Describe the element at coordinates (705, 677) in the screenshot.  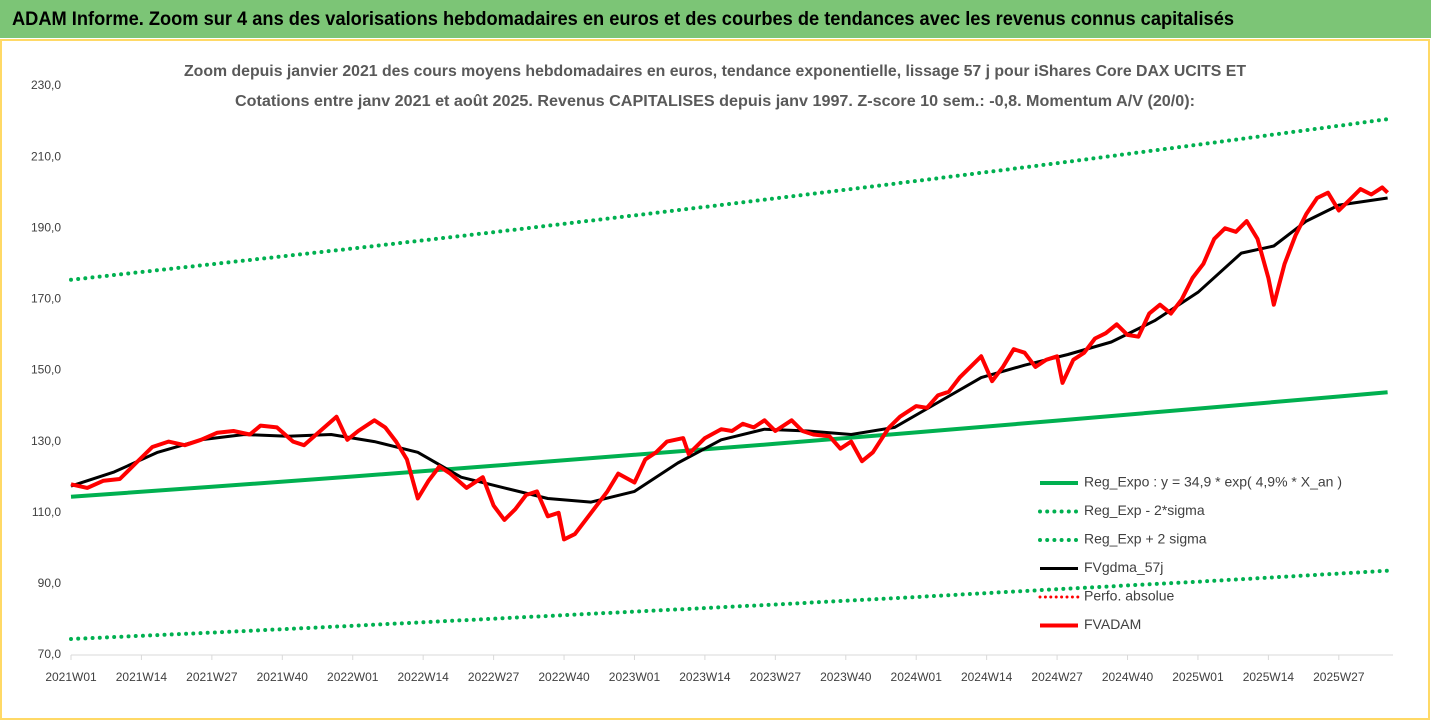
I see `x-tick-label: 2023W14` at that location.